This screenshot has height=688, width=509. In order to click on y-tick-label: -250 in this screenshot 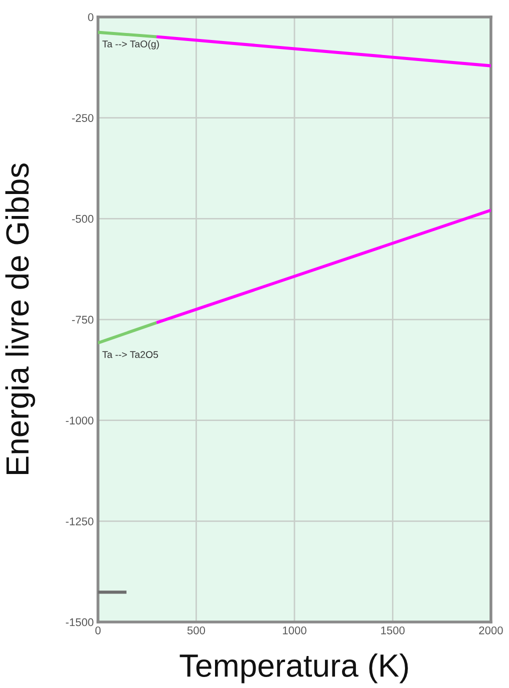, I will do `click(83, 118)`.